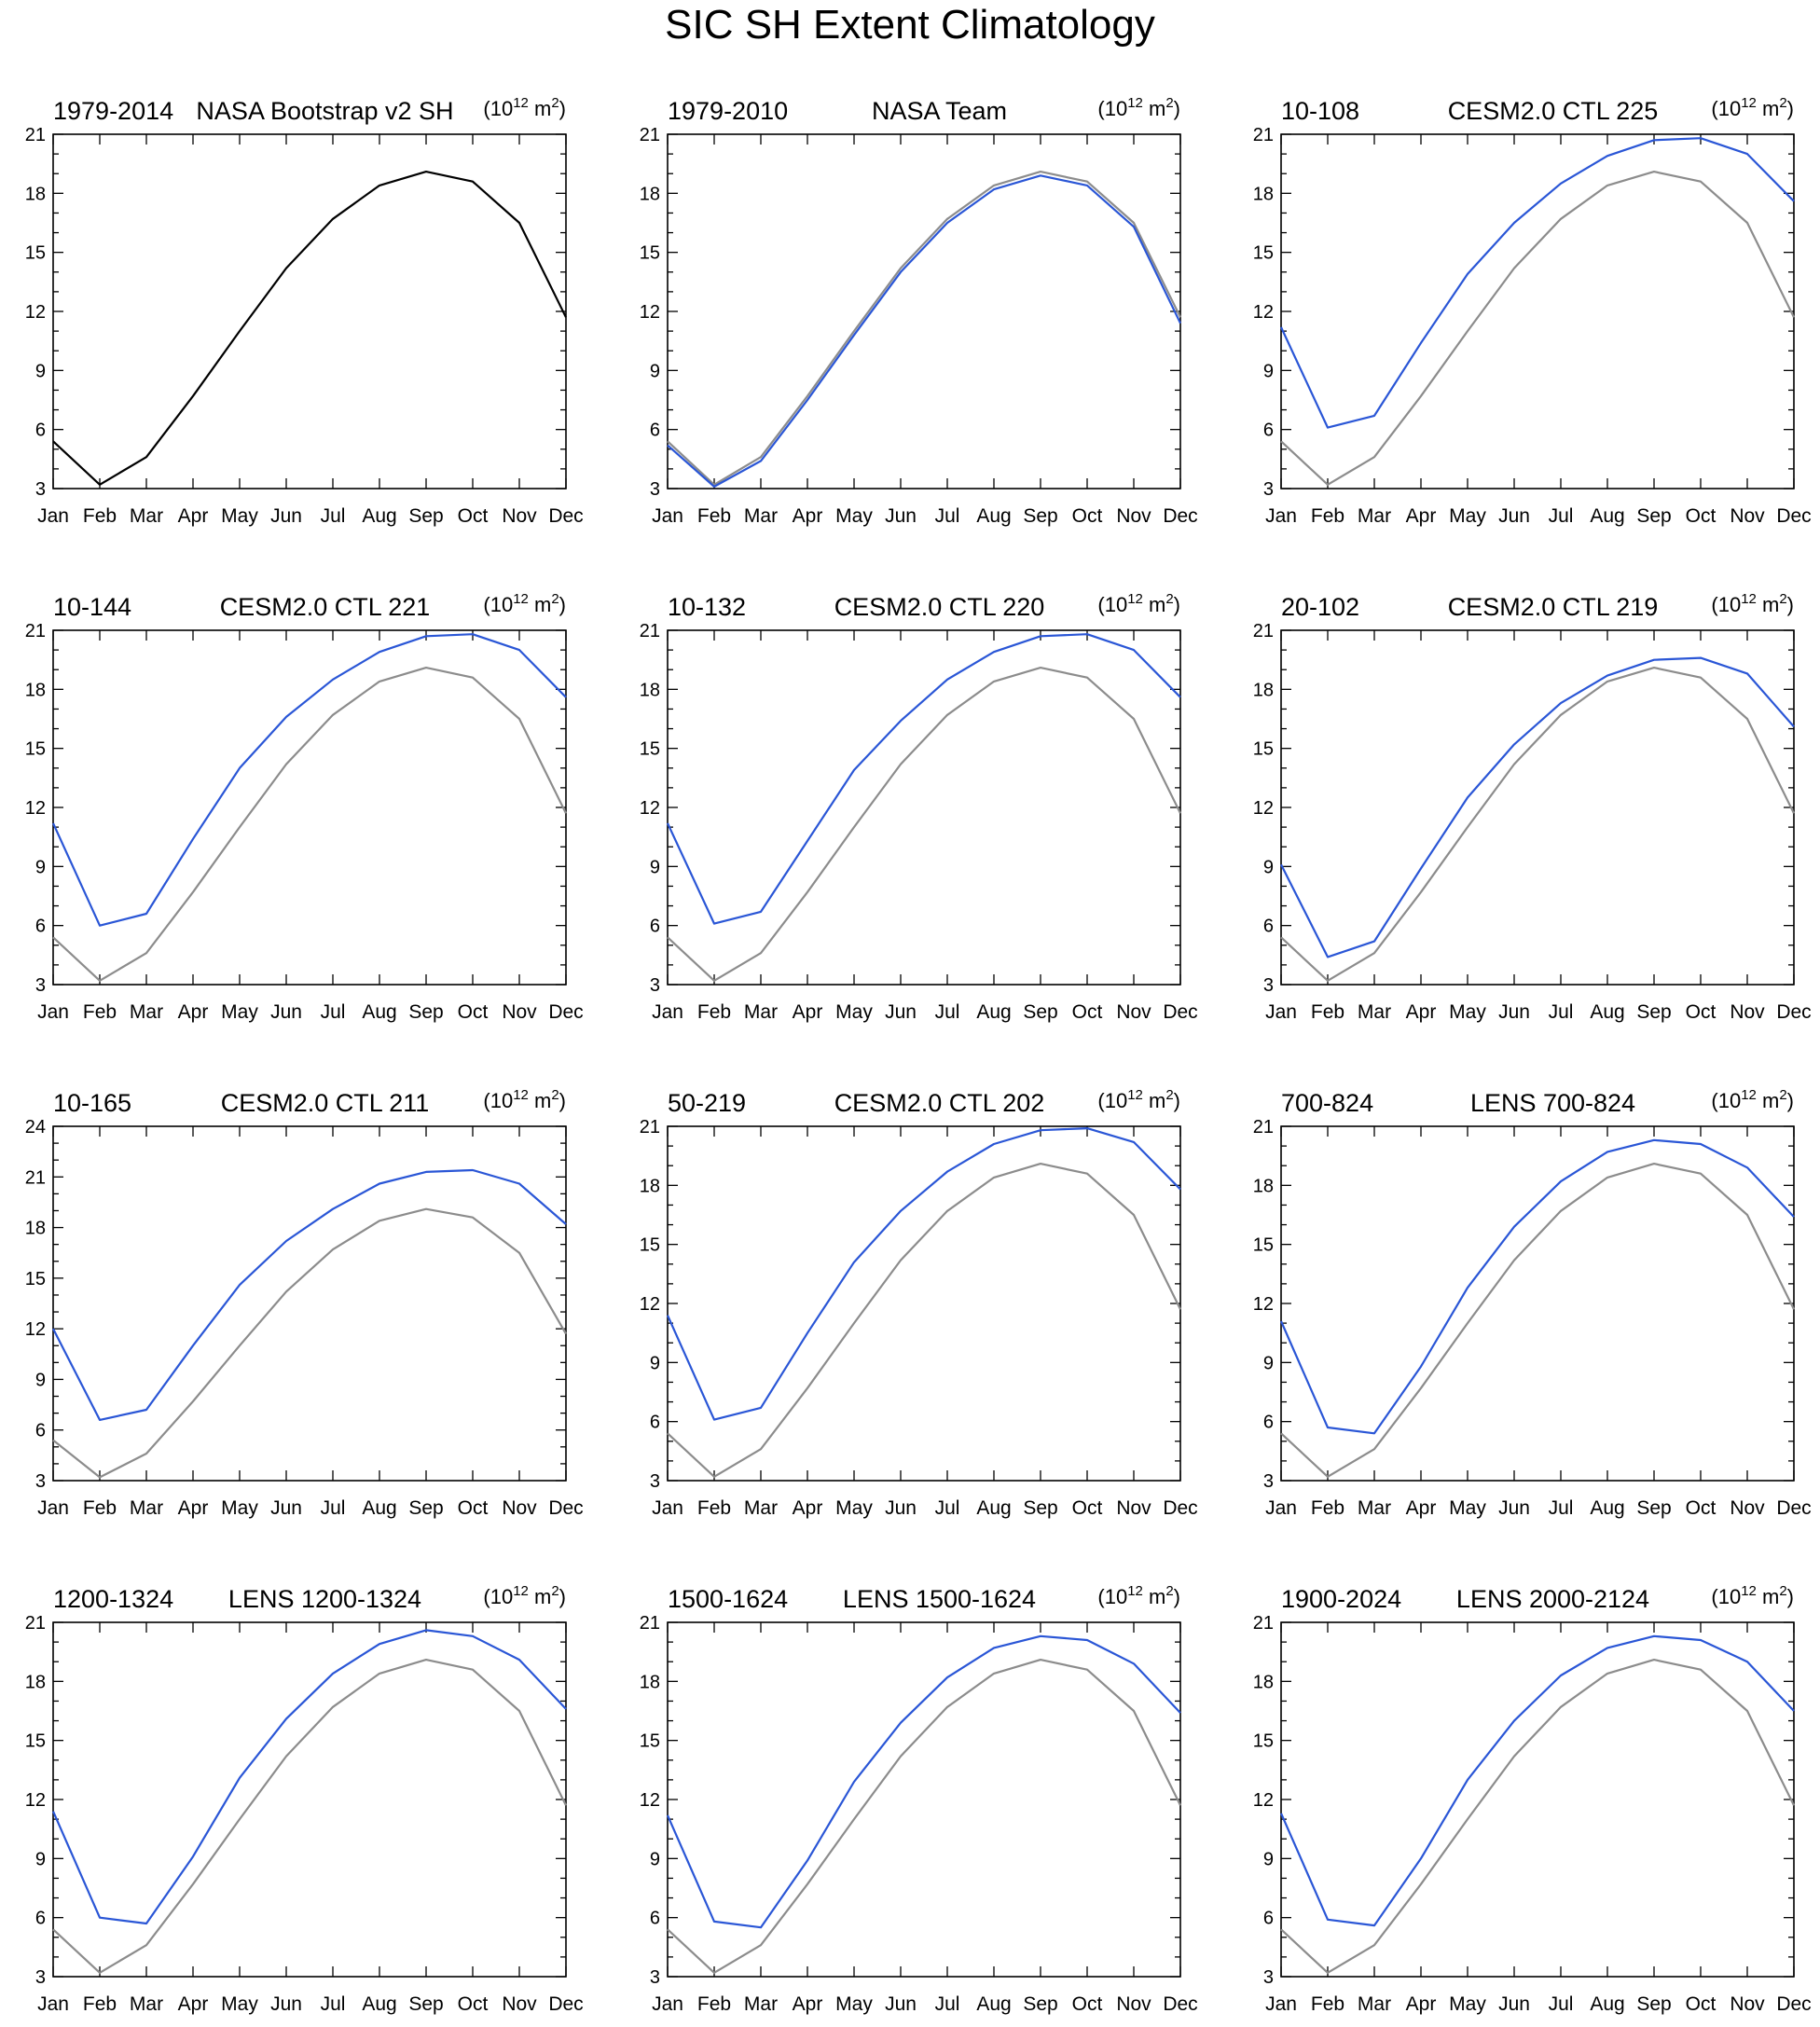  What do you see at coordinates (939, 111) in the screenshot?
I see `panel-center-label: NASA Team` at bounding box center [939, 111].